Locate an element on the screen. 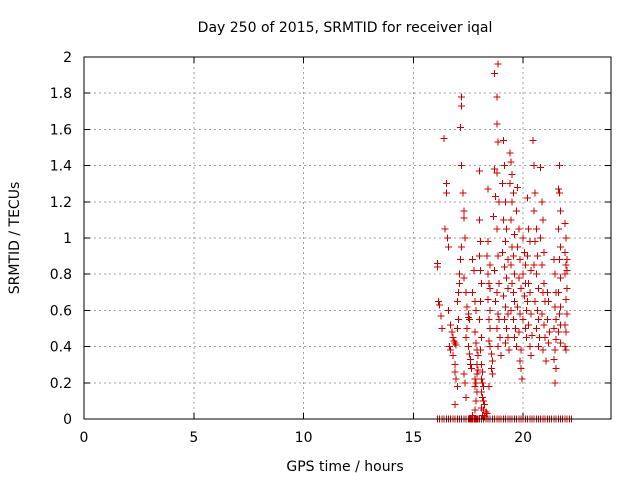  y-tick-label: 0 is located at coordinates (67, 420).